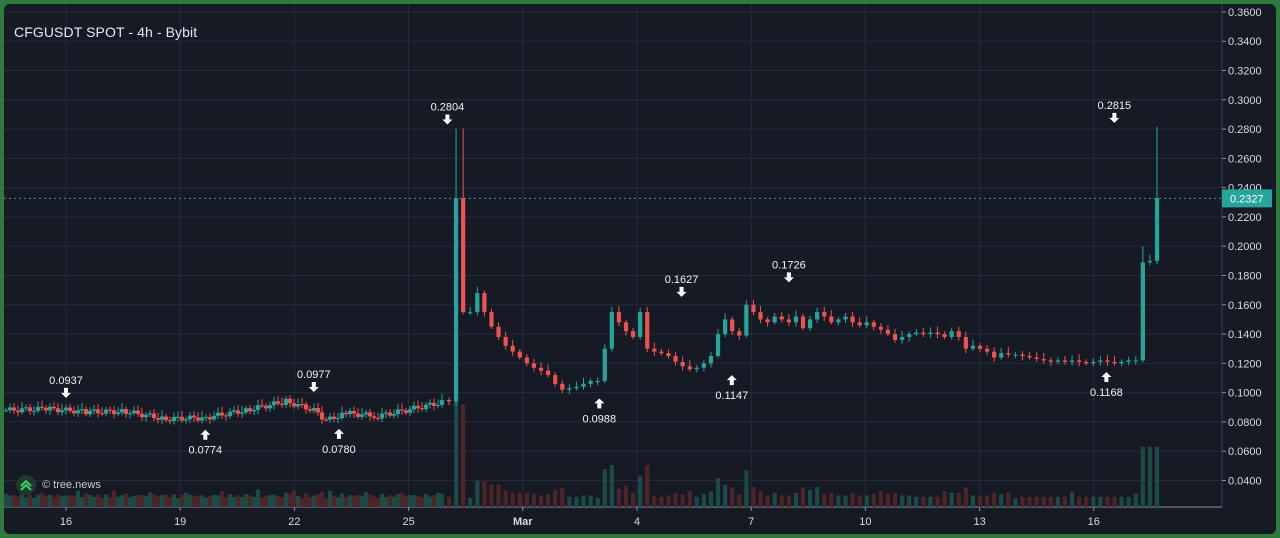 The height and width of the screenshot is (538, 1280). I want to click on low-annotation: 0.0774, so click(205, 443).